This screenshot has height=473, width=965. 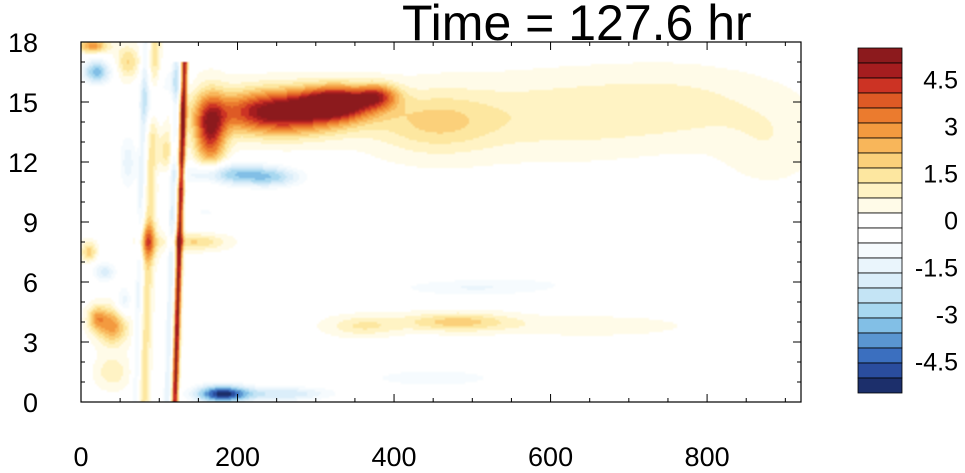 What do you see at coordinates (907, 220) in the screenshot?
I see `colorbar: 4.5 3 1.5 0 -1.5 -3 -4.5` at bounding box center [907, 220].